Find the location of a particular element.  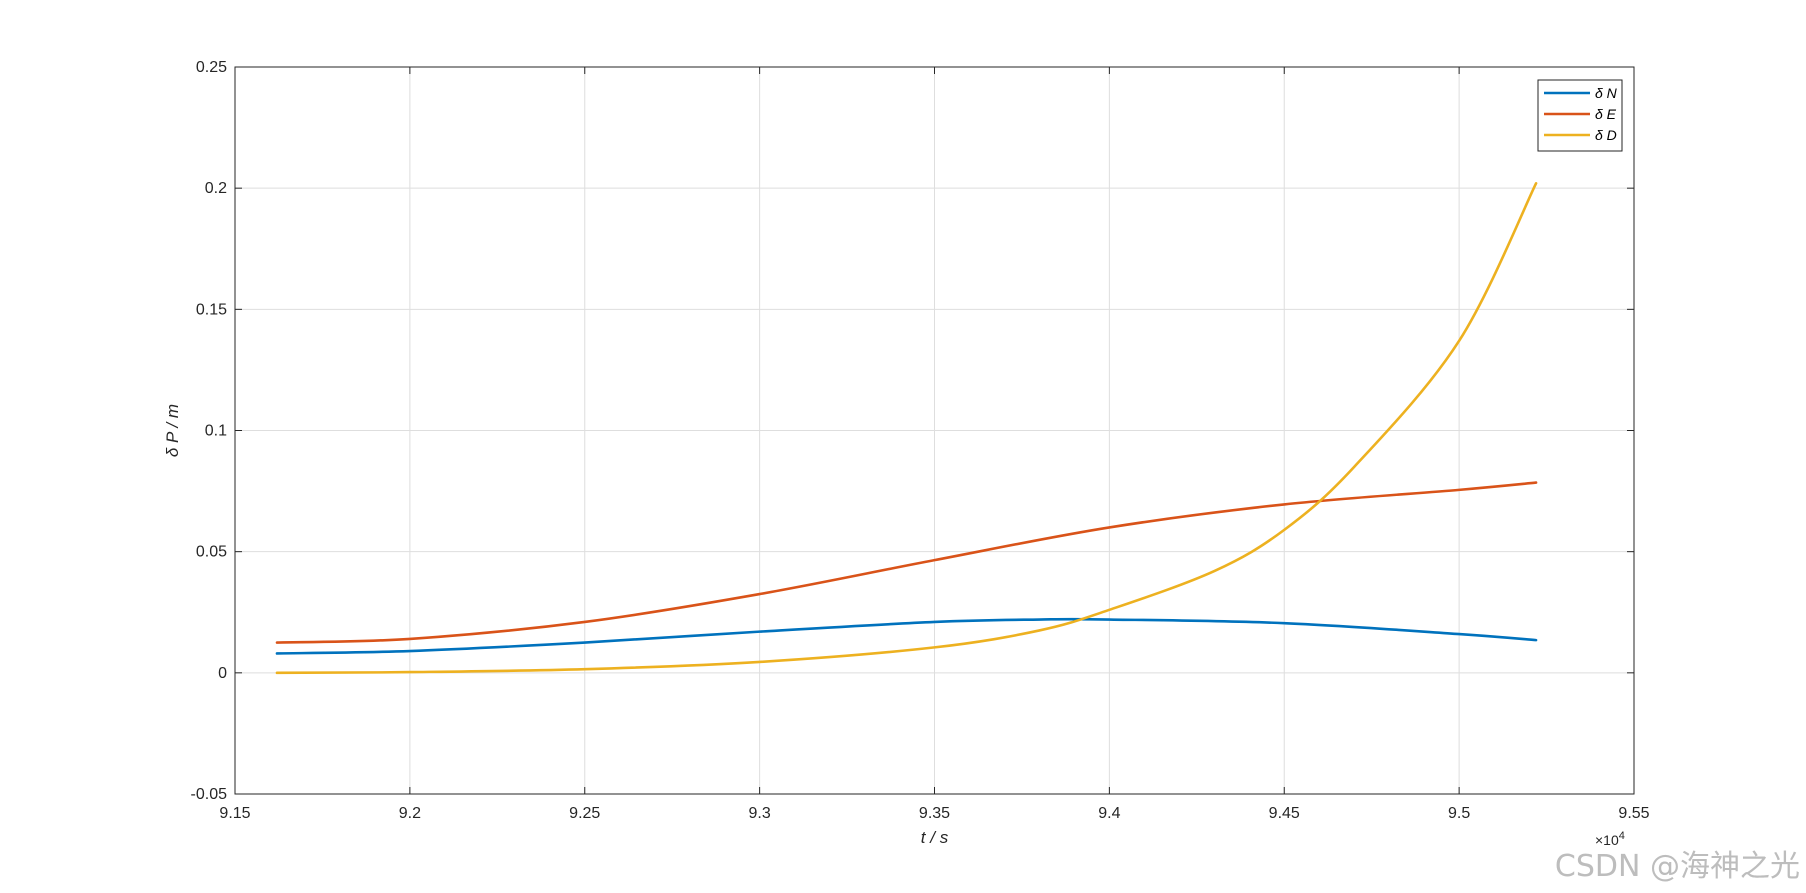

y-axis-label: δ P / m is located at coordinates (172, 430).